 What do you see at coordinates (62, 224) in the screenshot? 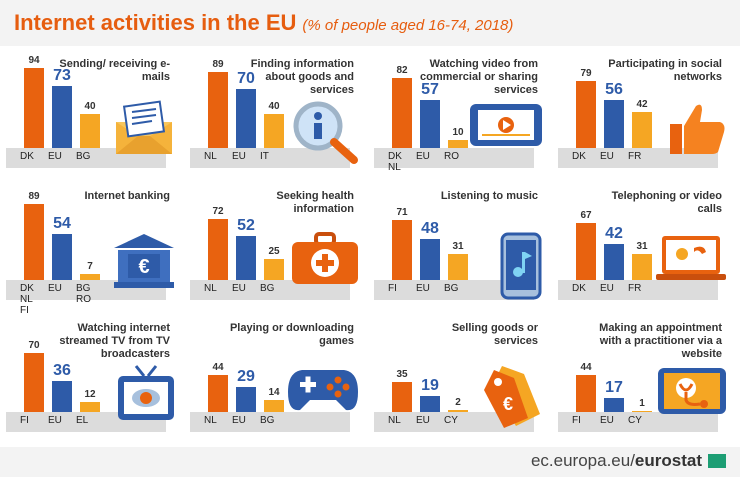
I see `data-label: 54` at bounding box center [62, 224].